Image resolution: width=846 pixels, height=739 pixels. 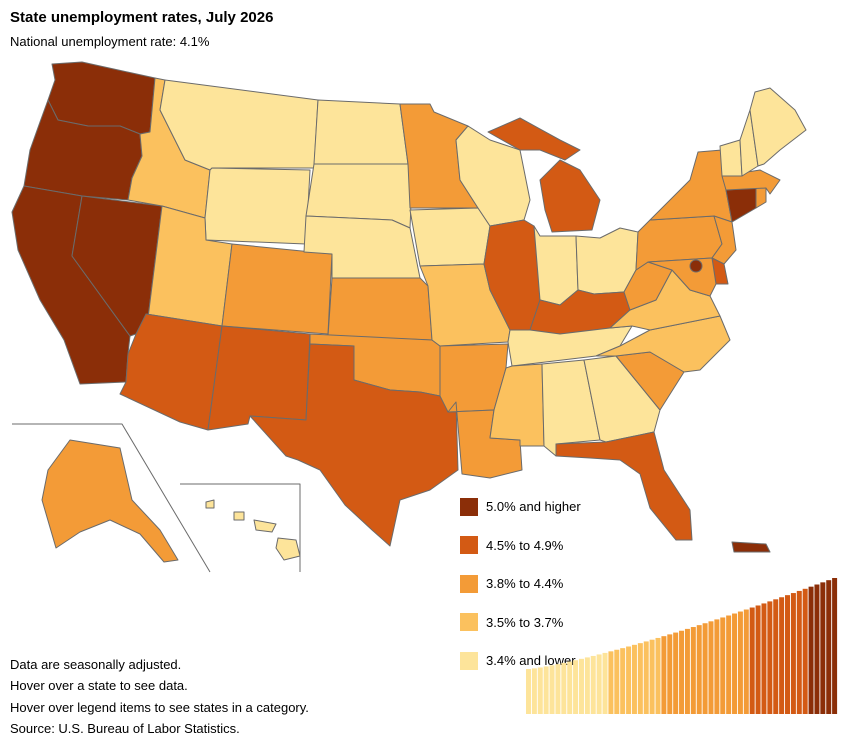 I want to click on state-ME, so click(x=778, y=127).